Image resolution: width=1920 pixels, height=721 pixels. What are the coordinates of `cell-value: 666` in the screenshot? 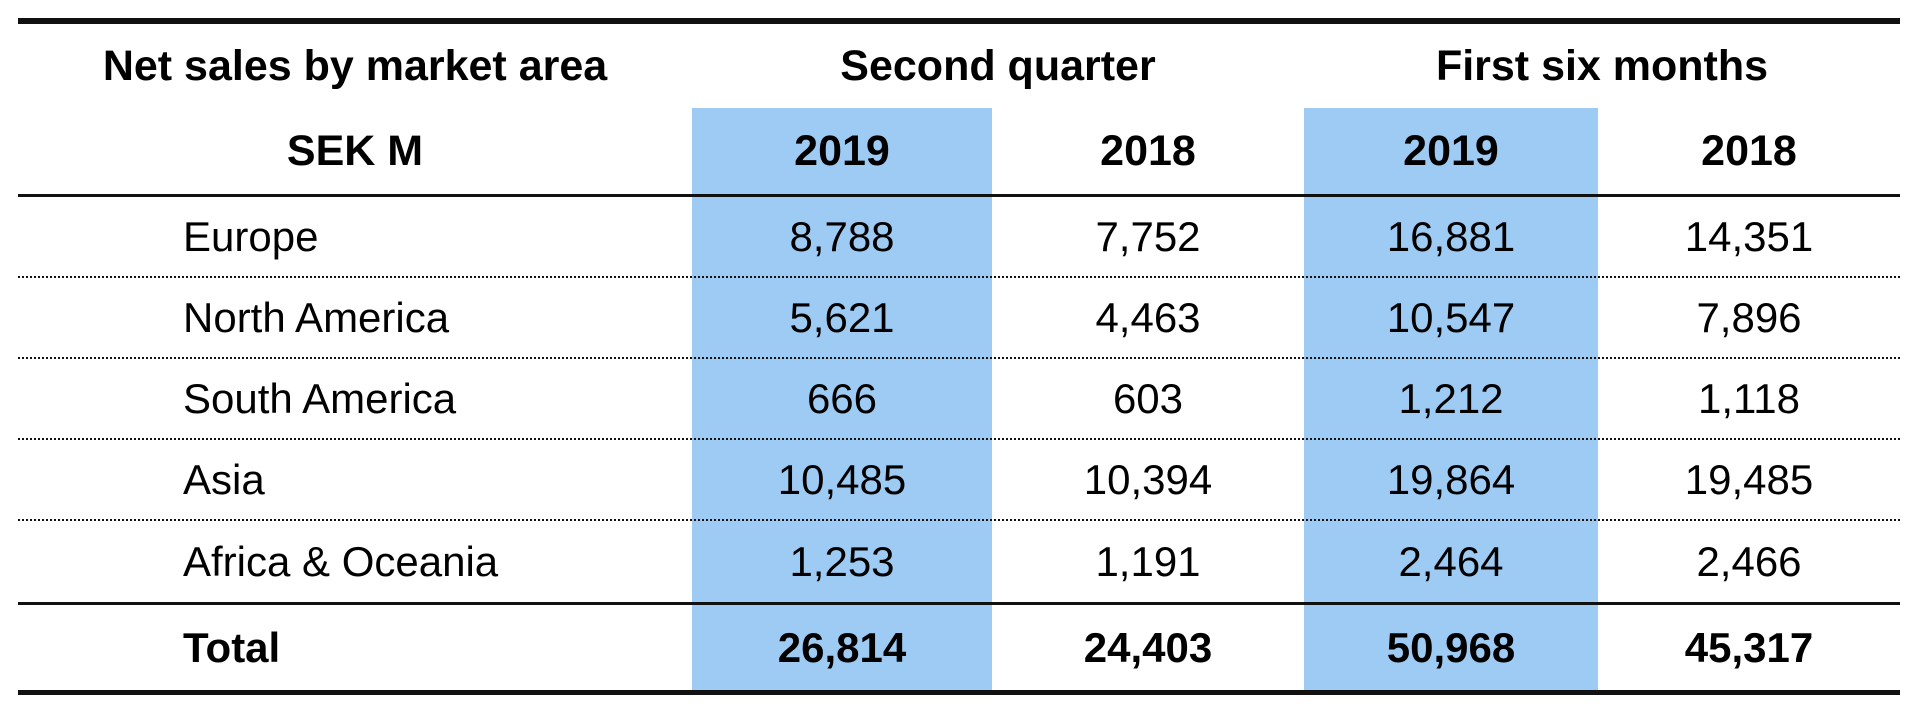 It's located at (842, 398).